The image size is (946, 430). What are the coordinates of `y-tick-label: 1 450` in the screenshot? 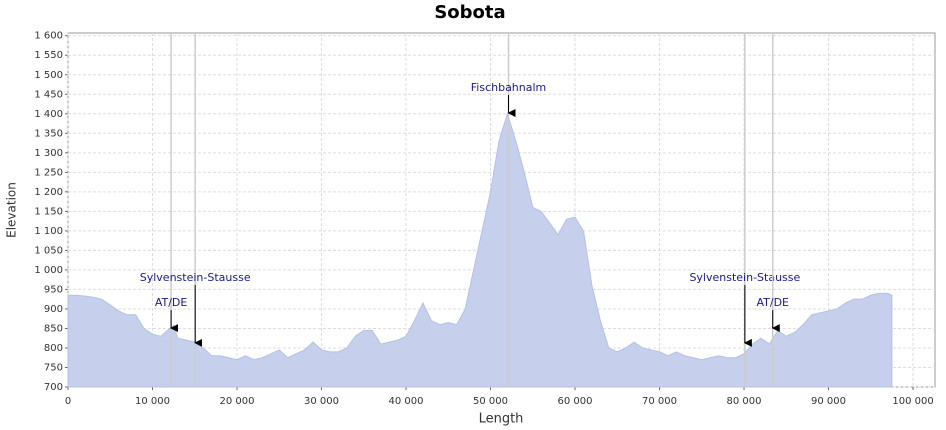 It's located at (48, 94).